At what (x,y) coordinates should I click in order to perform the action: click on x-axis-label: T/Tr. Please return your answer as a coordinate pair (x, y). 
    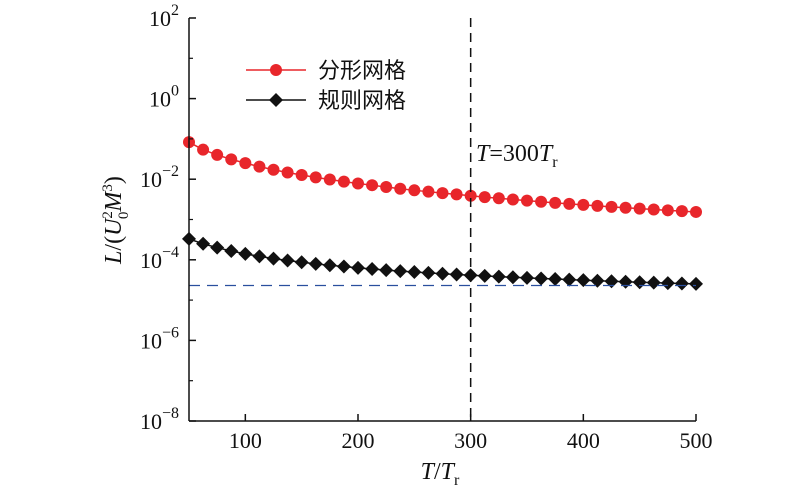
    Looking at the image, I should click on (440, 474).